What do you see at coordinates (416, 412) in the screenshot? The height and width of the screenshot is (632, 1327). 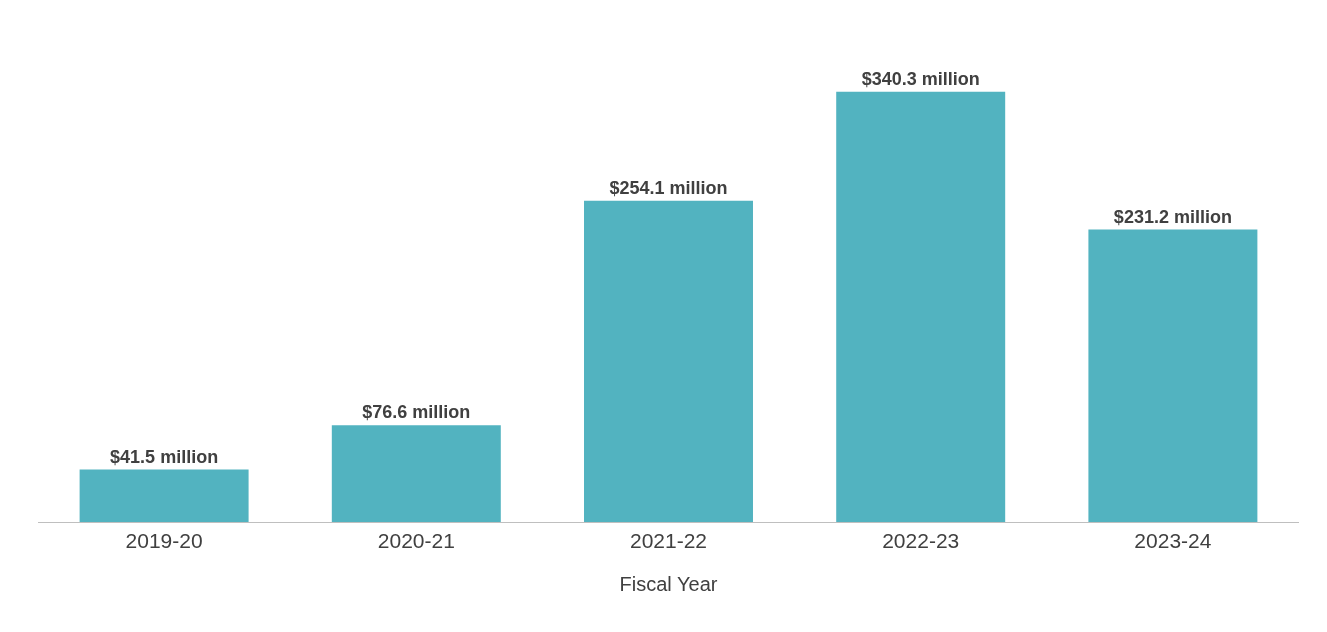 I see `data-label: $76.6 million` at bounding box center [416, 412].